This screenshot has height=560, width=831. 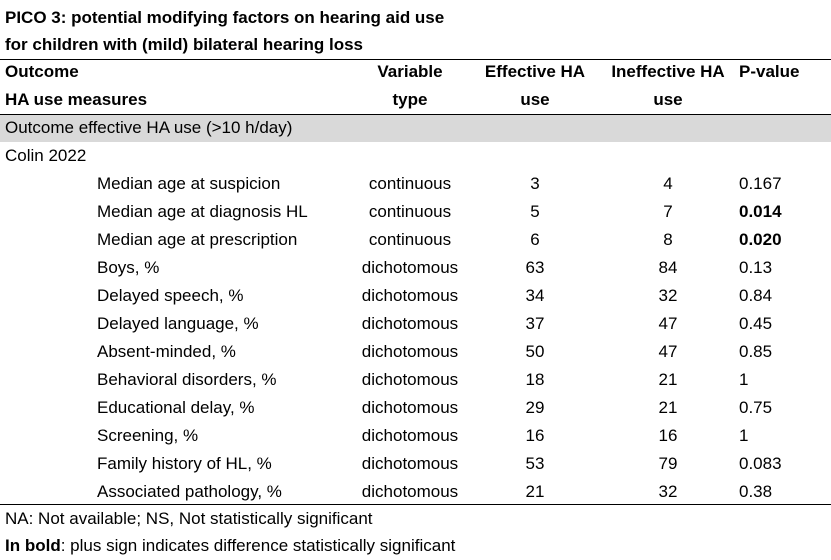 I want to click on table-bottom-rule, so click(x=415, y=504).